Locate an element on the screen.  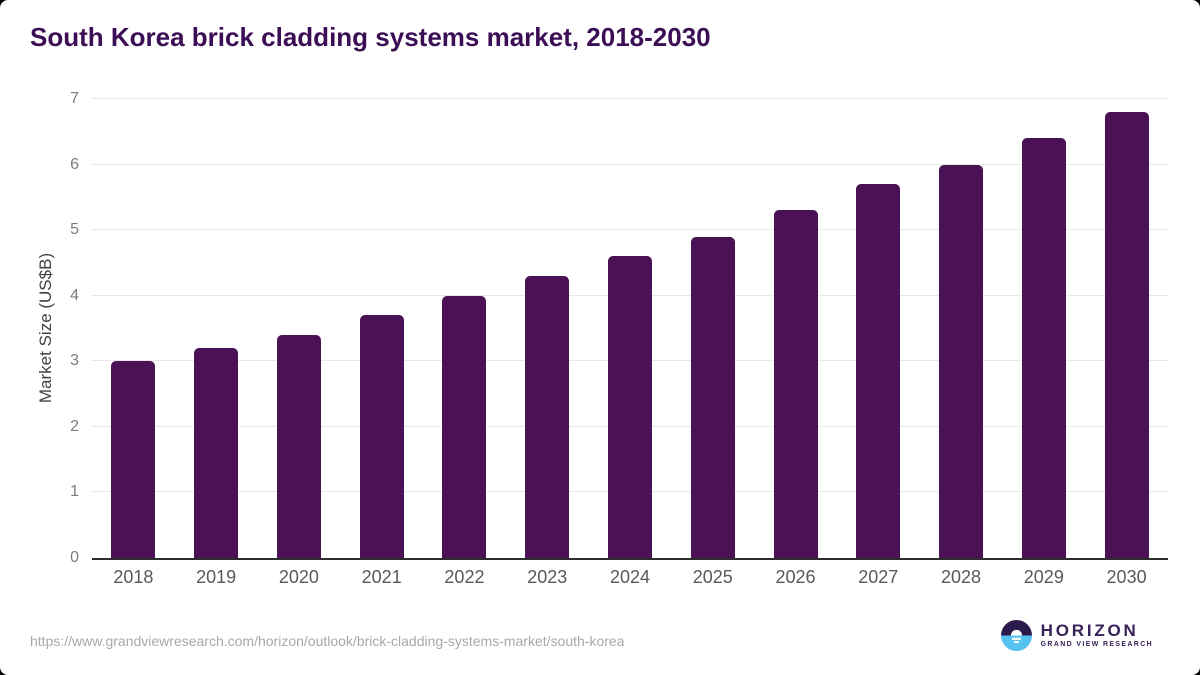
bar-slot-2025 is located at coordinates (712, 328).